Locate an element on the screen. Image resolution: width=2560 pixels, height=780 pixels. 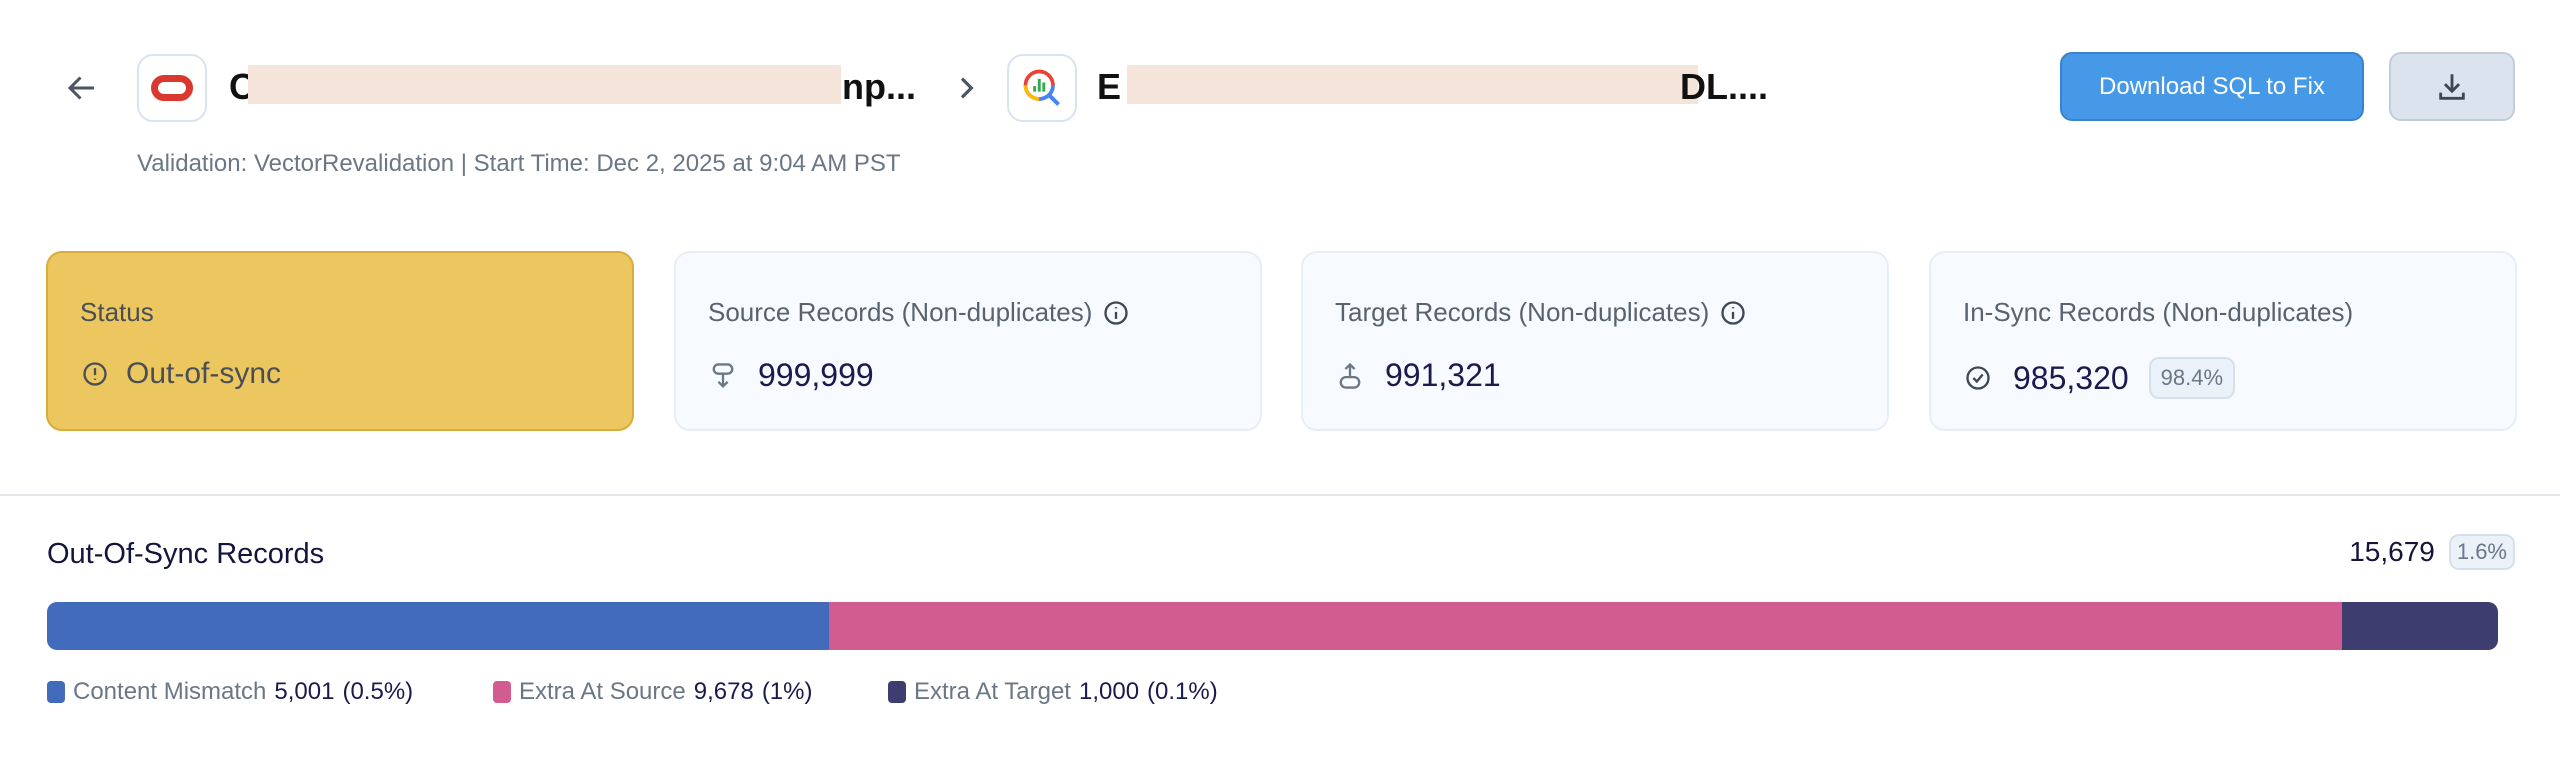
source-records-value: 999,999 is located at coordinates (816, 375).